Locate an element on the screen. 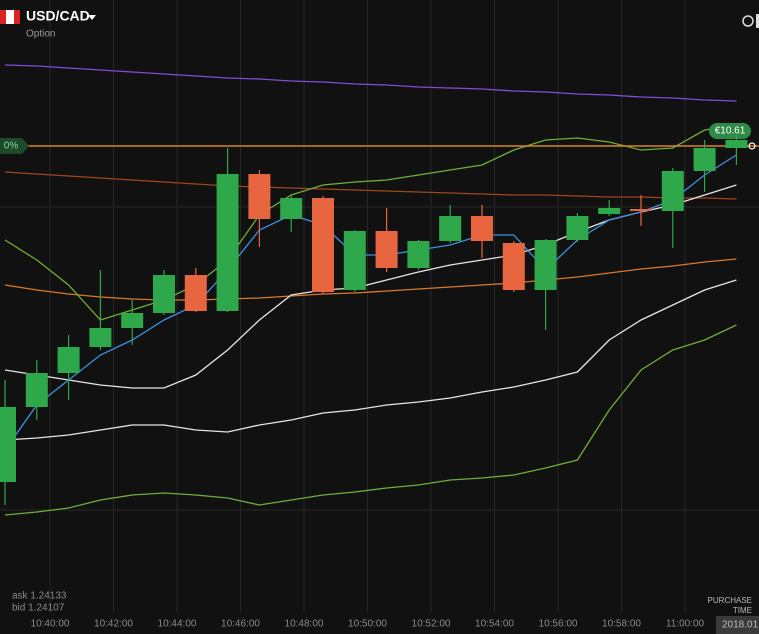  x-tick-label: 10:56:00 is located at coordinates (558, 624).